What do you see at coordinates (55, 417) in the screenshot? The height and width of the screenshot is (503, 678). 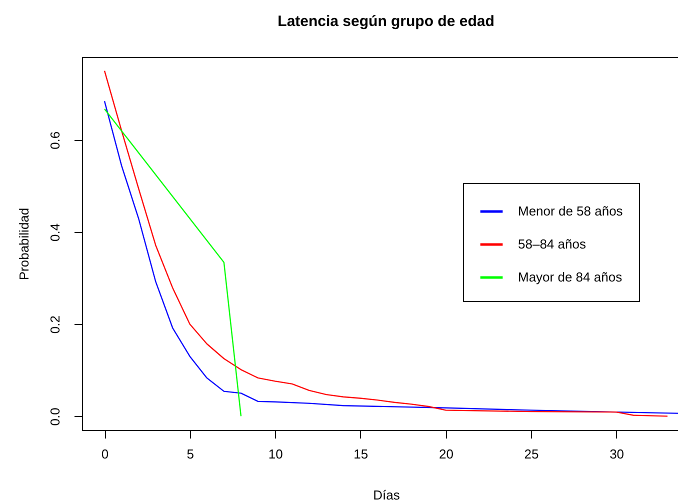 I see `y-tick-label: 0.0` at bounding box center [55, 417].